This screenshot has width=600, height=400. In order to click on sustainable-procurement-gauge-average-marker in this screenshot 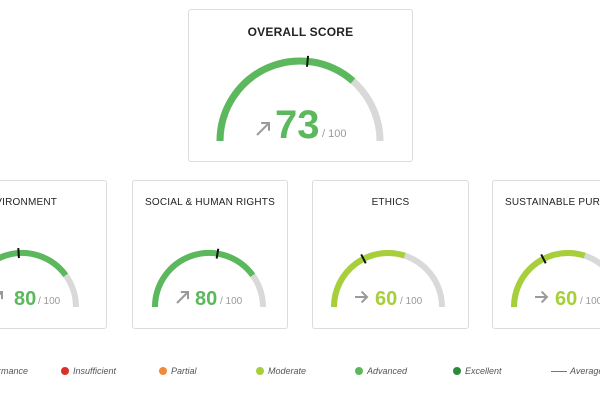, I will do `click(543, 258)`.